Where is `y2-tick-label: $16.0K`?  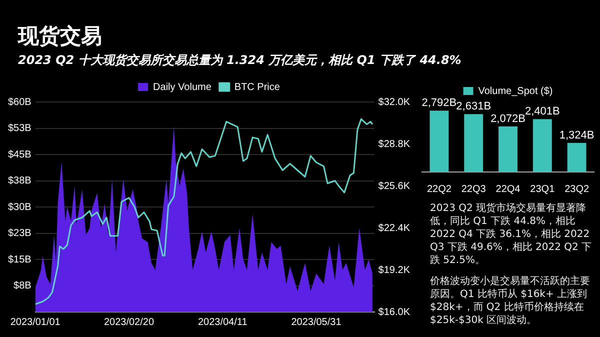
y2-tick-label: $16.0K is located at coordinates (394, 312).